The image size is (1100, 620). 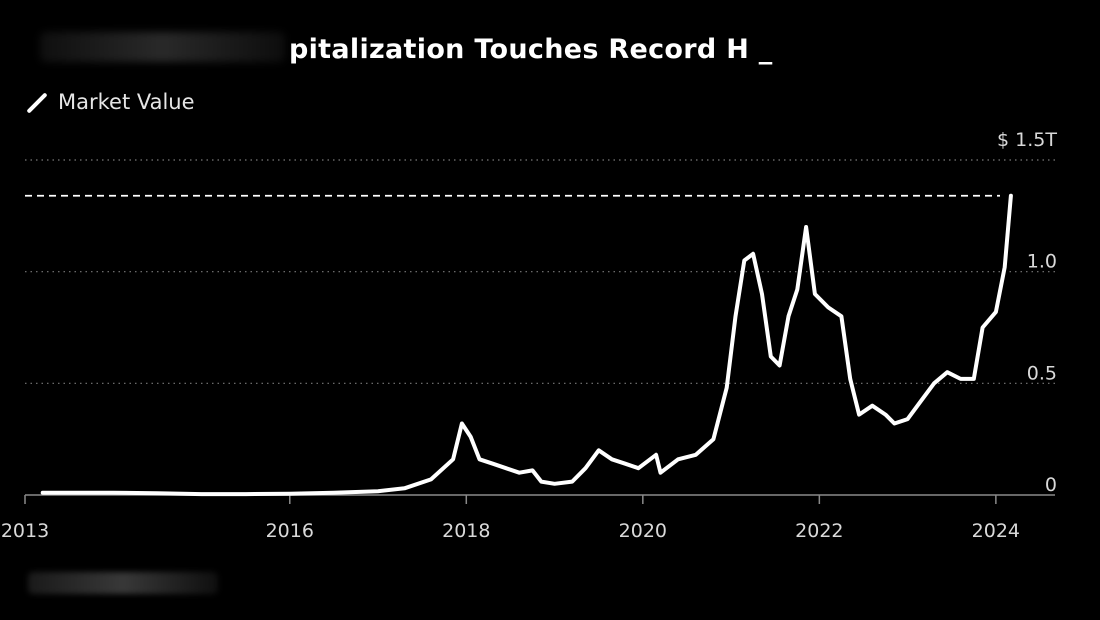 I want to click on legend: Market Value, so click(x=110, y=102).